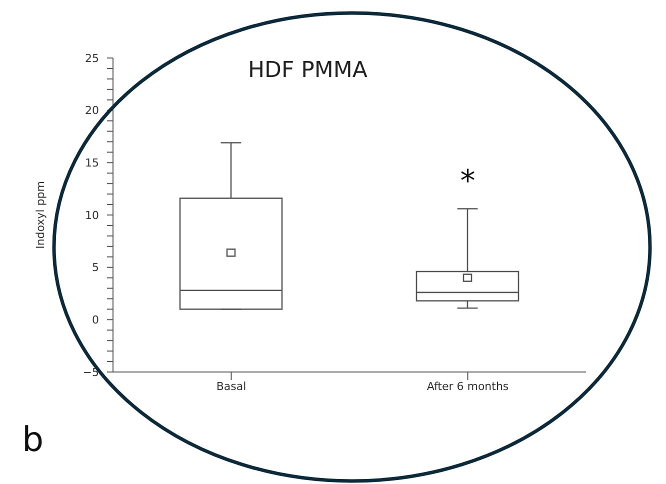 Image resolution: width=666 pixels, height=484 pixels. What do you see at coordinates (92, 215) in the screenshot?
I see `y-tick-label: 10` at bounding box center [92, 215].